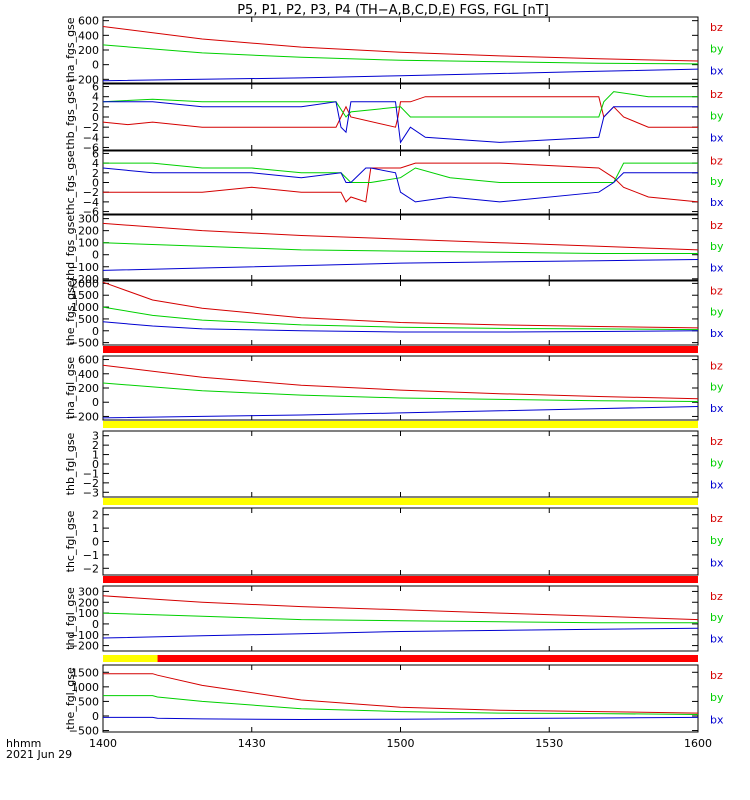  Describe the element at coordinates (88, 219) in the screenshot. I see `y-tick-label: 300` at that location.